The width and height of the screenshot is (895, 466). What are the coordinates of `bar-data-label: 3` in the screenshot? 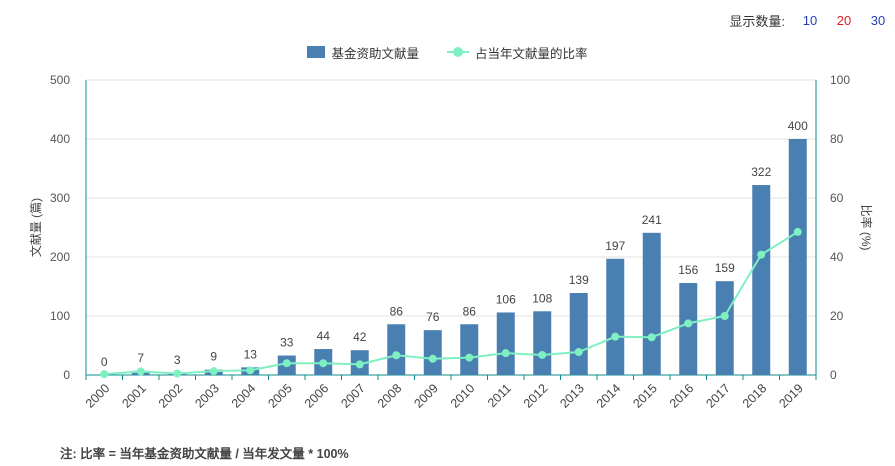 It's located at (177, 360).